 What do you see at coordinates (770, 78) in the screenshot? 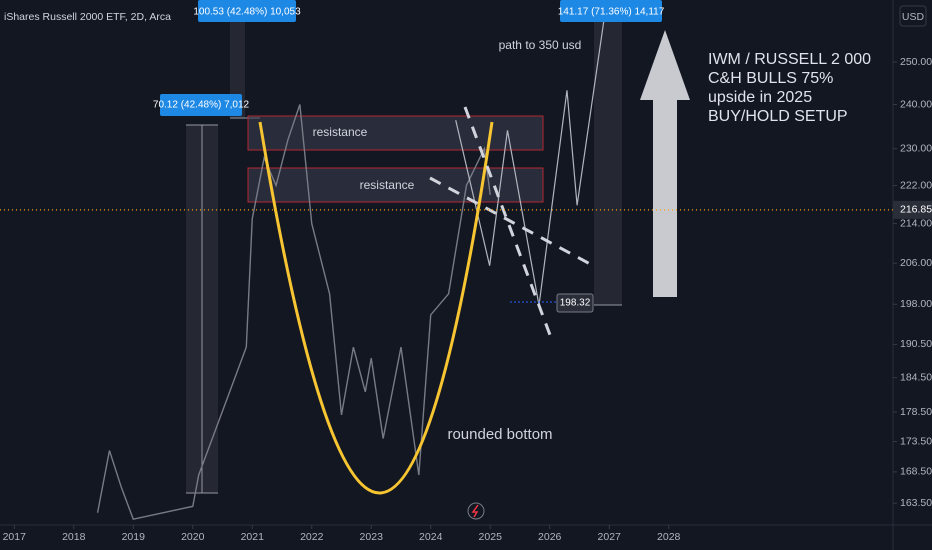
I see `headline: C&H BULLS 75%` at bounding box center [770, 78].